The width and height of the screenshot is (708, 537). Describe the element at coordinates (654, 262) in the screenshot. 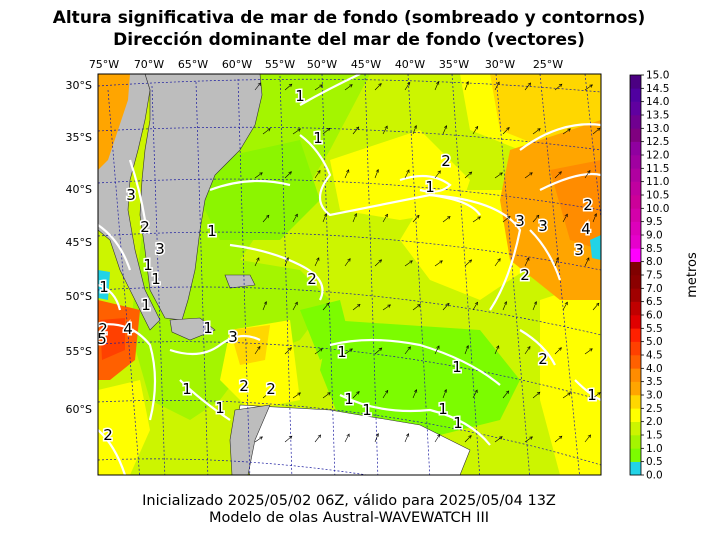

I see `colorbar-tick-label: 8.0` at that location.